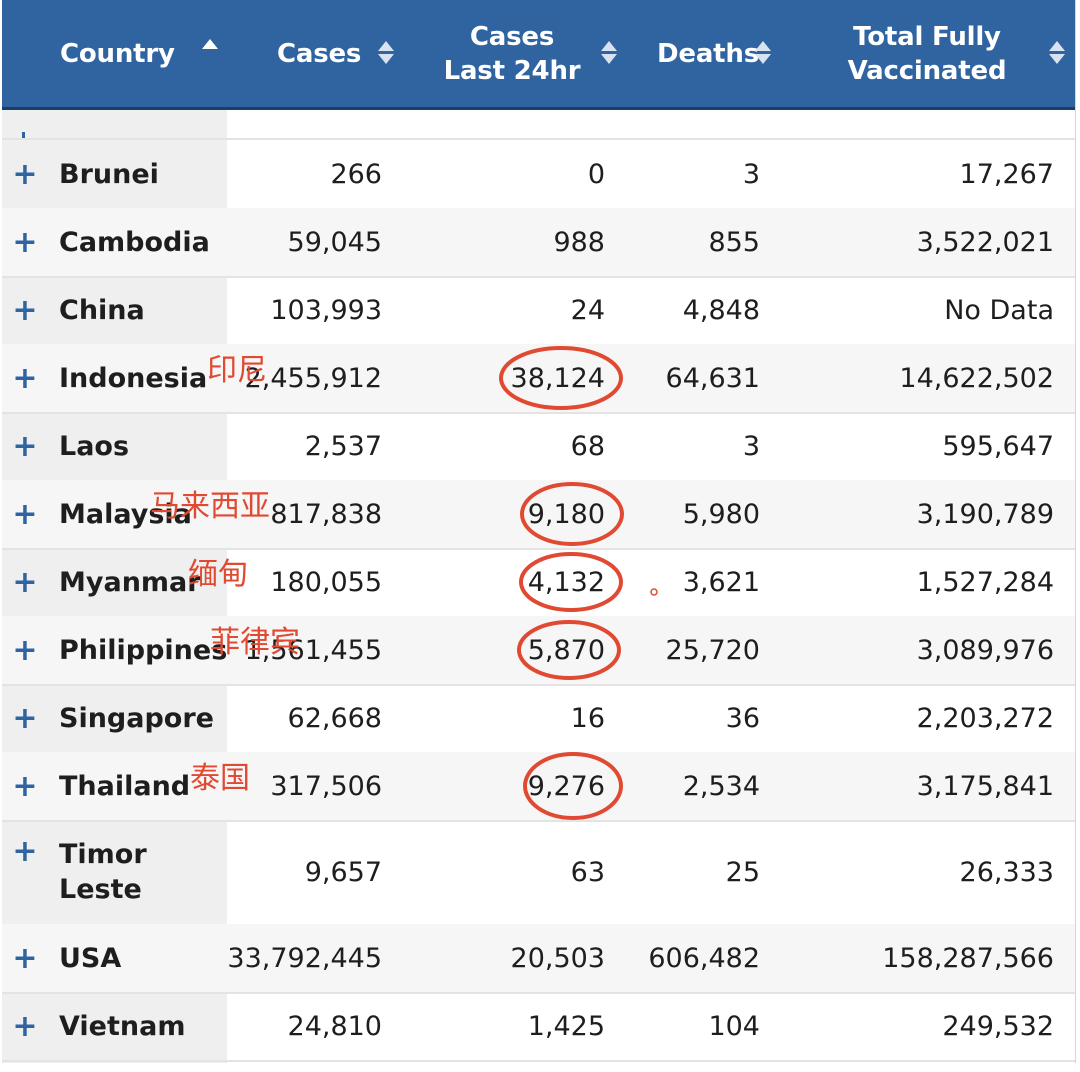 The height and width of the screenshot is (1072, 1080). What do you see at coordinates (587, 446) in the screenshot?
I see `cases-last-24hr-value: 68` at bounding box center [587, 446].